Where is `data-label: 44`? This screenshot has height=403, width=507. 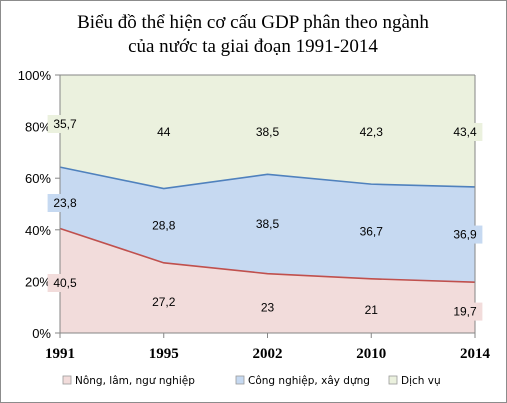 data-label: 44 is located at coordinates (164, 132).